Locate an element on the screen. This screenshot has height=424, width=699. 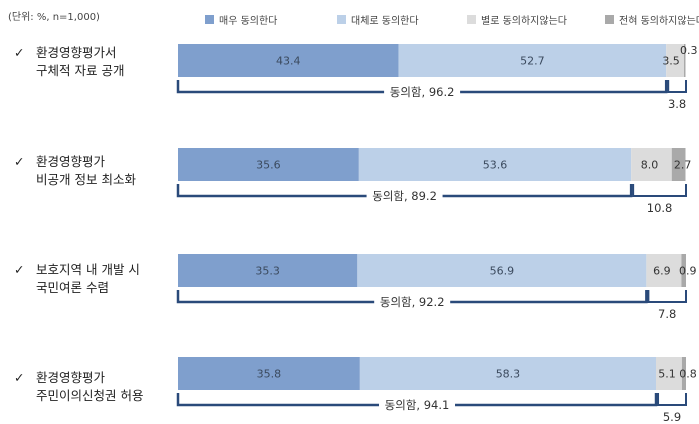
data-label: 6.9 is located at coordinates (662, 271).